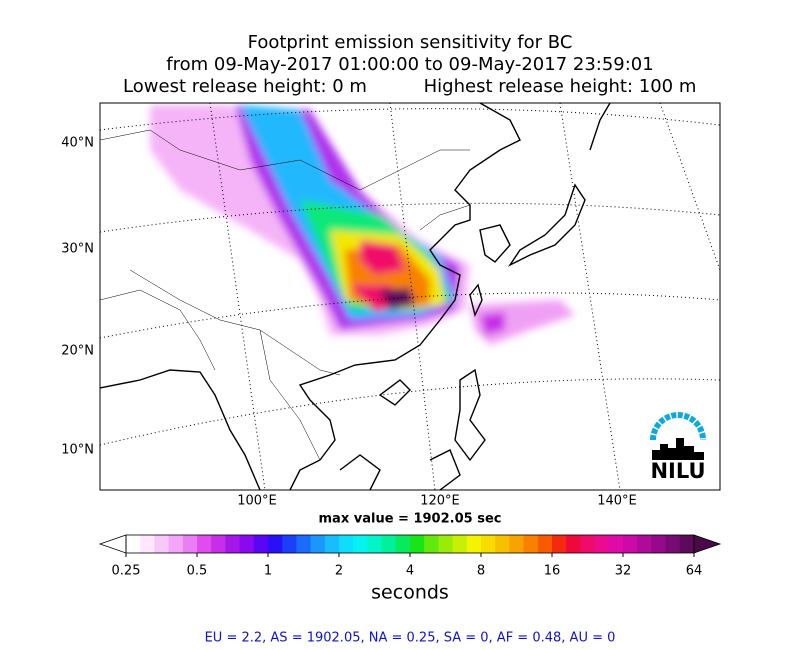 Image resolution: width=800 pixels, height=650 pixels. Describe the element at coordinates (678, 447) in the screenshot. I see `logo: NILU` at that location.